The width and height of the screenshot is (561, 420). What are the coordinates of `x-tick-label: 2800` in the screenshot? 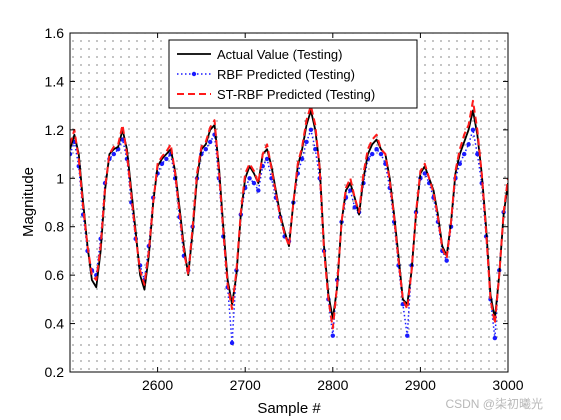 It's located at (332, 385).